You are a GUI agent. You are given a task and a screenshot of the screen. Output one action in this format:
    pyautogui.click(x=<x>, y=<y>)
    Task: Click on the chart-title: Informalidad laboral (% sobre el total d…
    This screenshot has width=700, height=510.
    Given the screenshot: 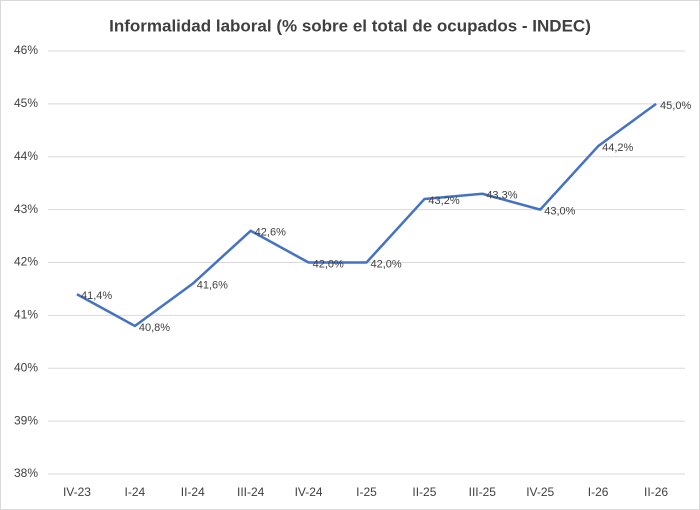 What is the action you would take?
    pyautogui.click(x=350, y=25)
    